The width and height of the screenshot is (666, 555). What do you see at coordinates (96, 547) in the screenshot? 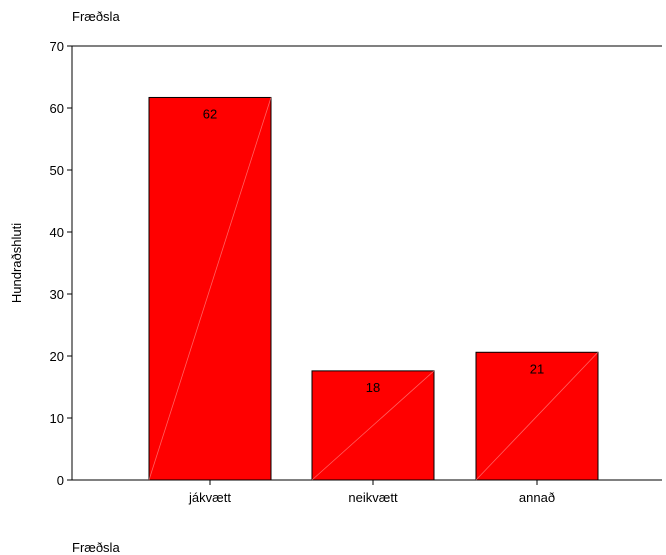
I see `x-axis-label: Fræðsla` at bounding box center [96, 547].